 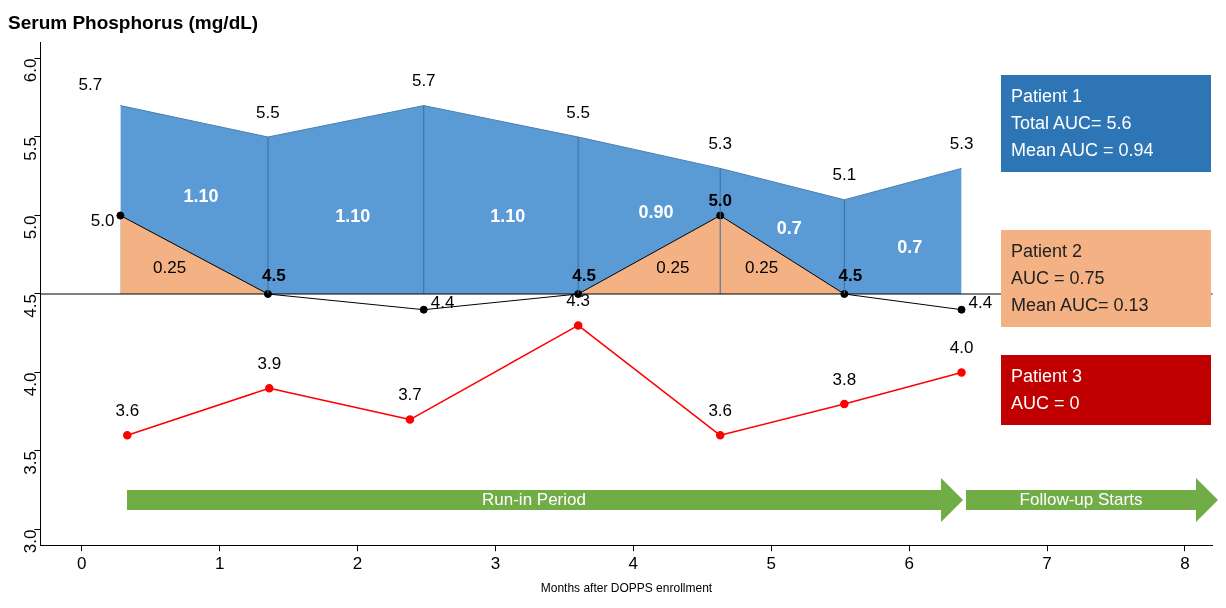 I want to click on x-tick-label: 8, so click(x=1185, y=564).